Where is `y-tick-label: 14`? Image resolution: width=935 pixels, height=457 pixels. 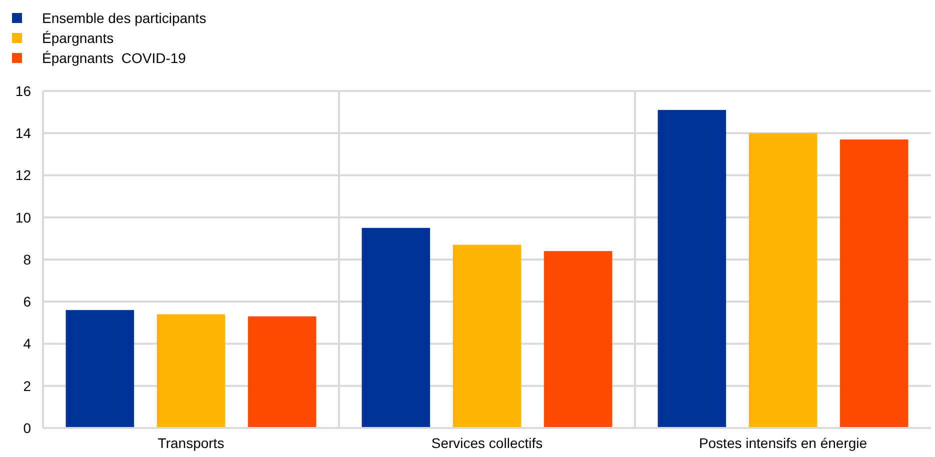 y-tick-label: 14 is located at coordinates (23, 133).